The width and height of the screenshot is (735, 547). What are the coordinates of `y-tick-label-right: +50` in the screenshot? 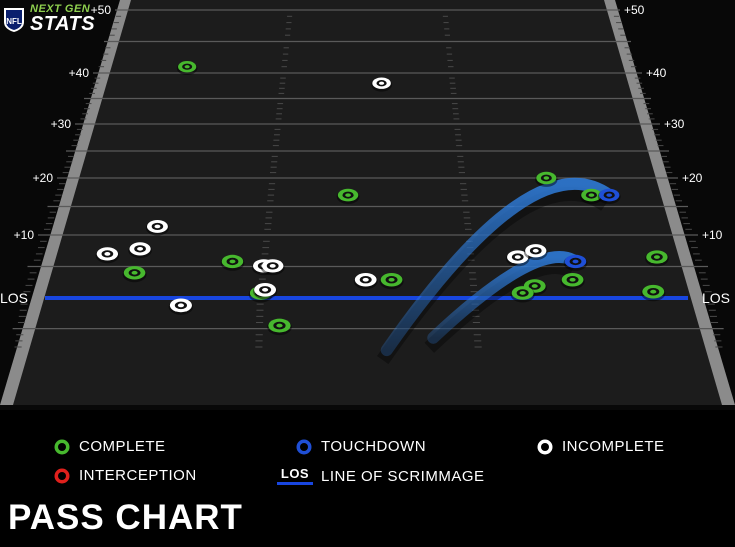 It's located at (634, 10).